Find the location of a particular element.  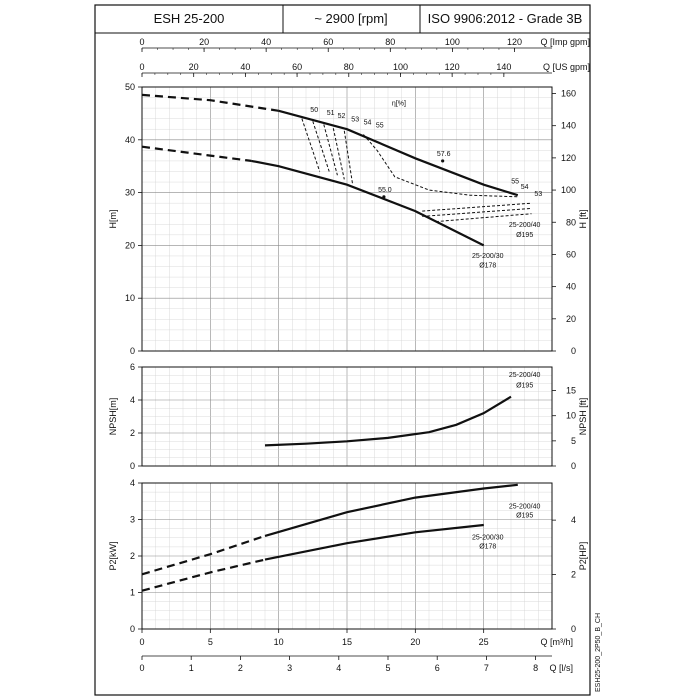

head-ytick-right-label: 60 is located at coordinates (571, 254).